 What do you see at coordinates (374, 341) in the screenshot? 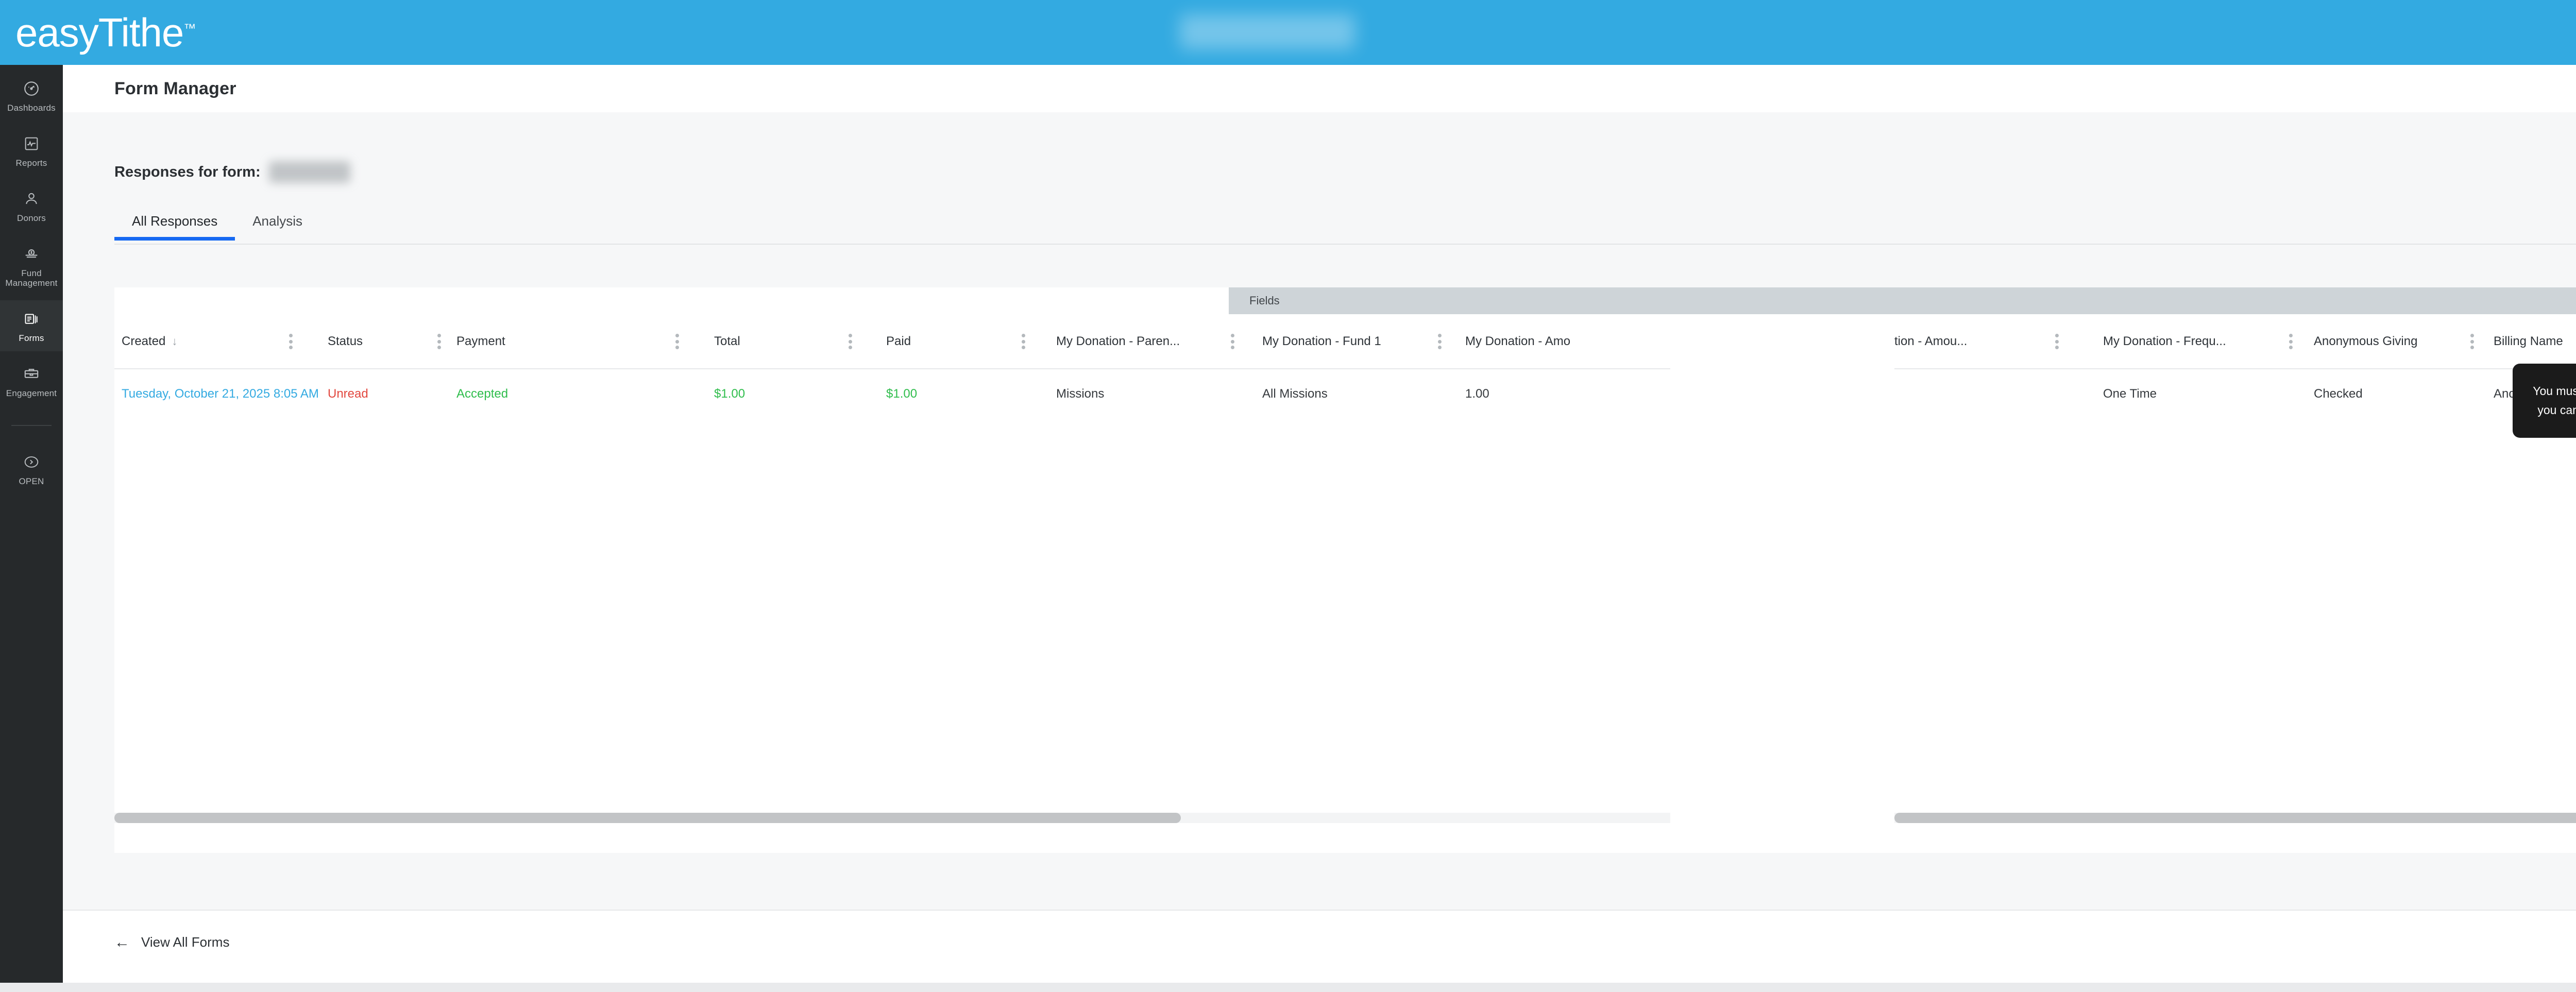
I see `column-header-status: Status` at bounding box center [374, 341].